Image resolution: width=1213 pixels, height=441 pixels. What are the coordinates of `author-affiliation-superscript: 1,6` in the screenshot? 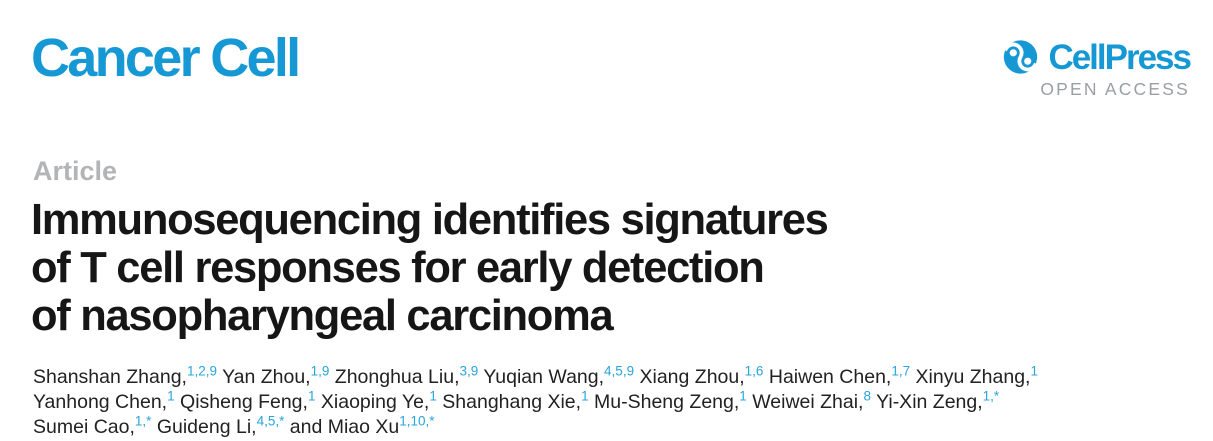 It's located at (754, 371).